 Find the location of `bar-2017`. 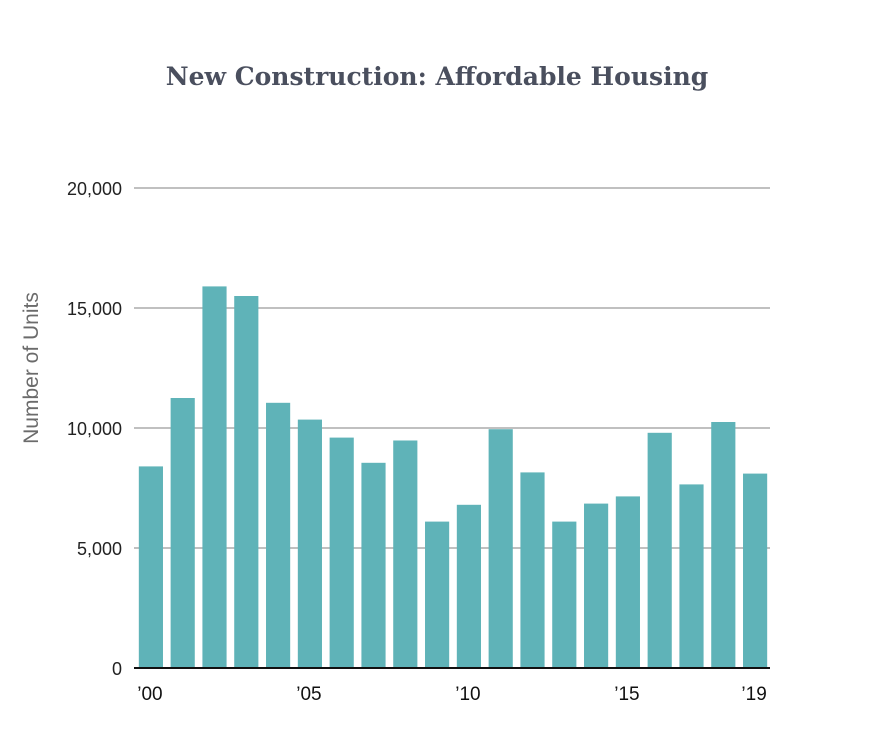

bar-2017 is located at coordinates (691, 576).